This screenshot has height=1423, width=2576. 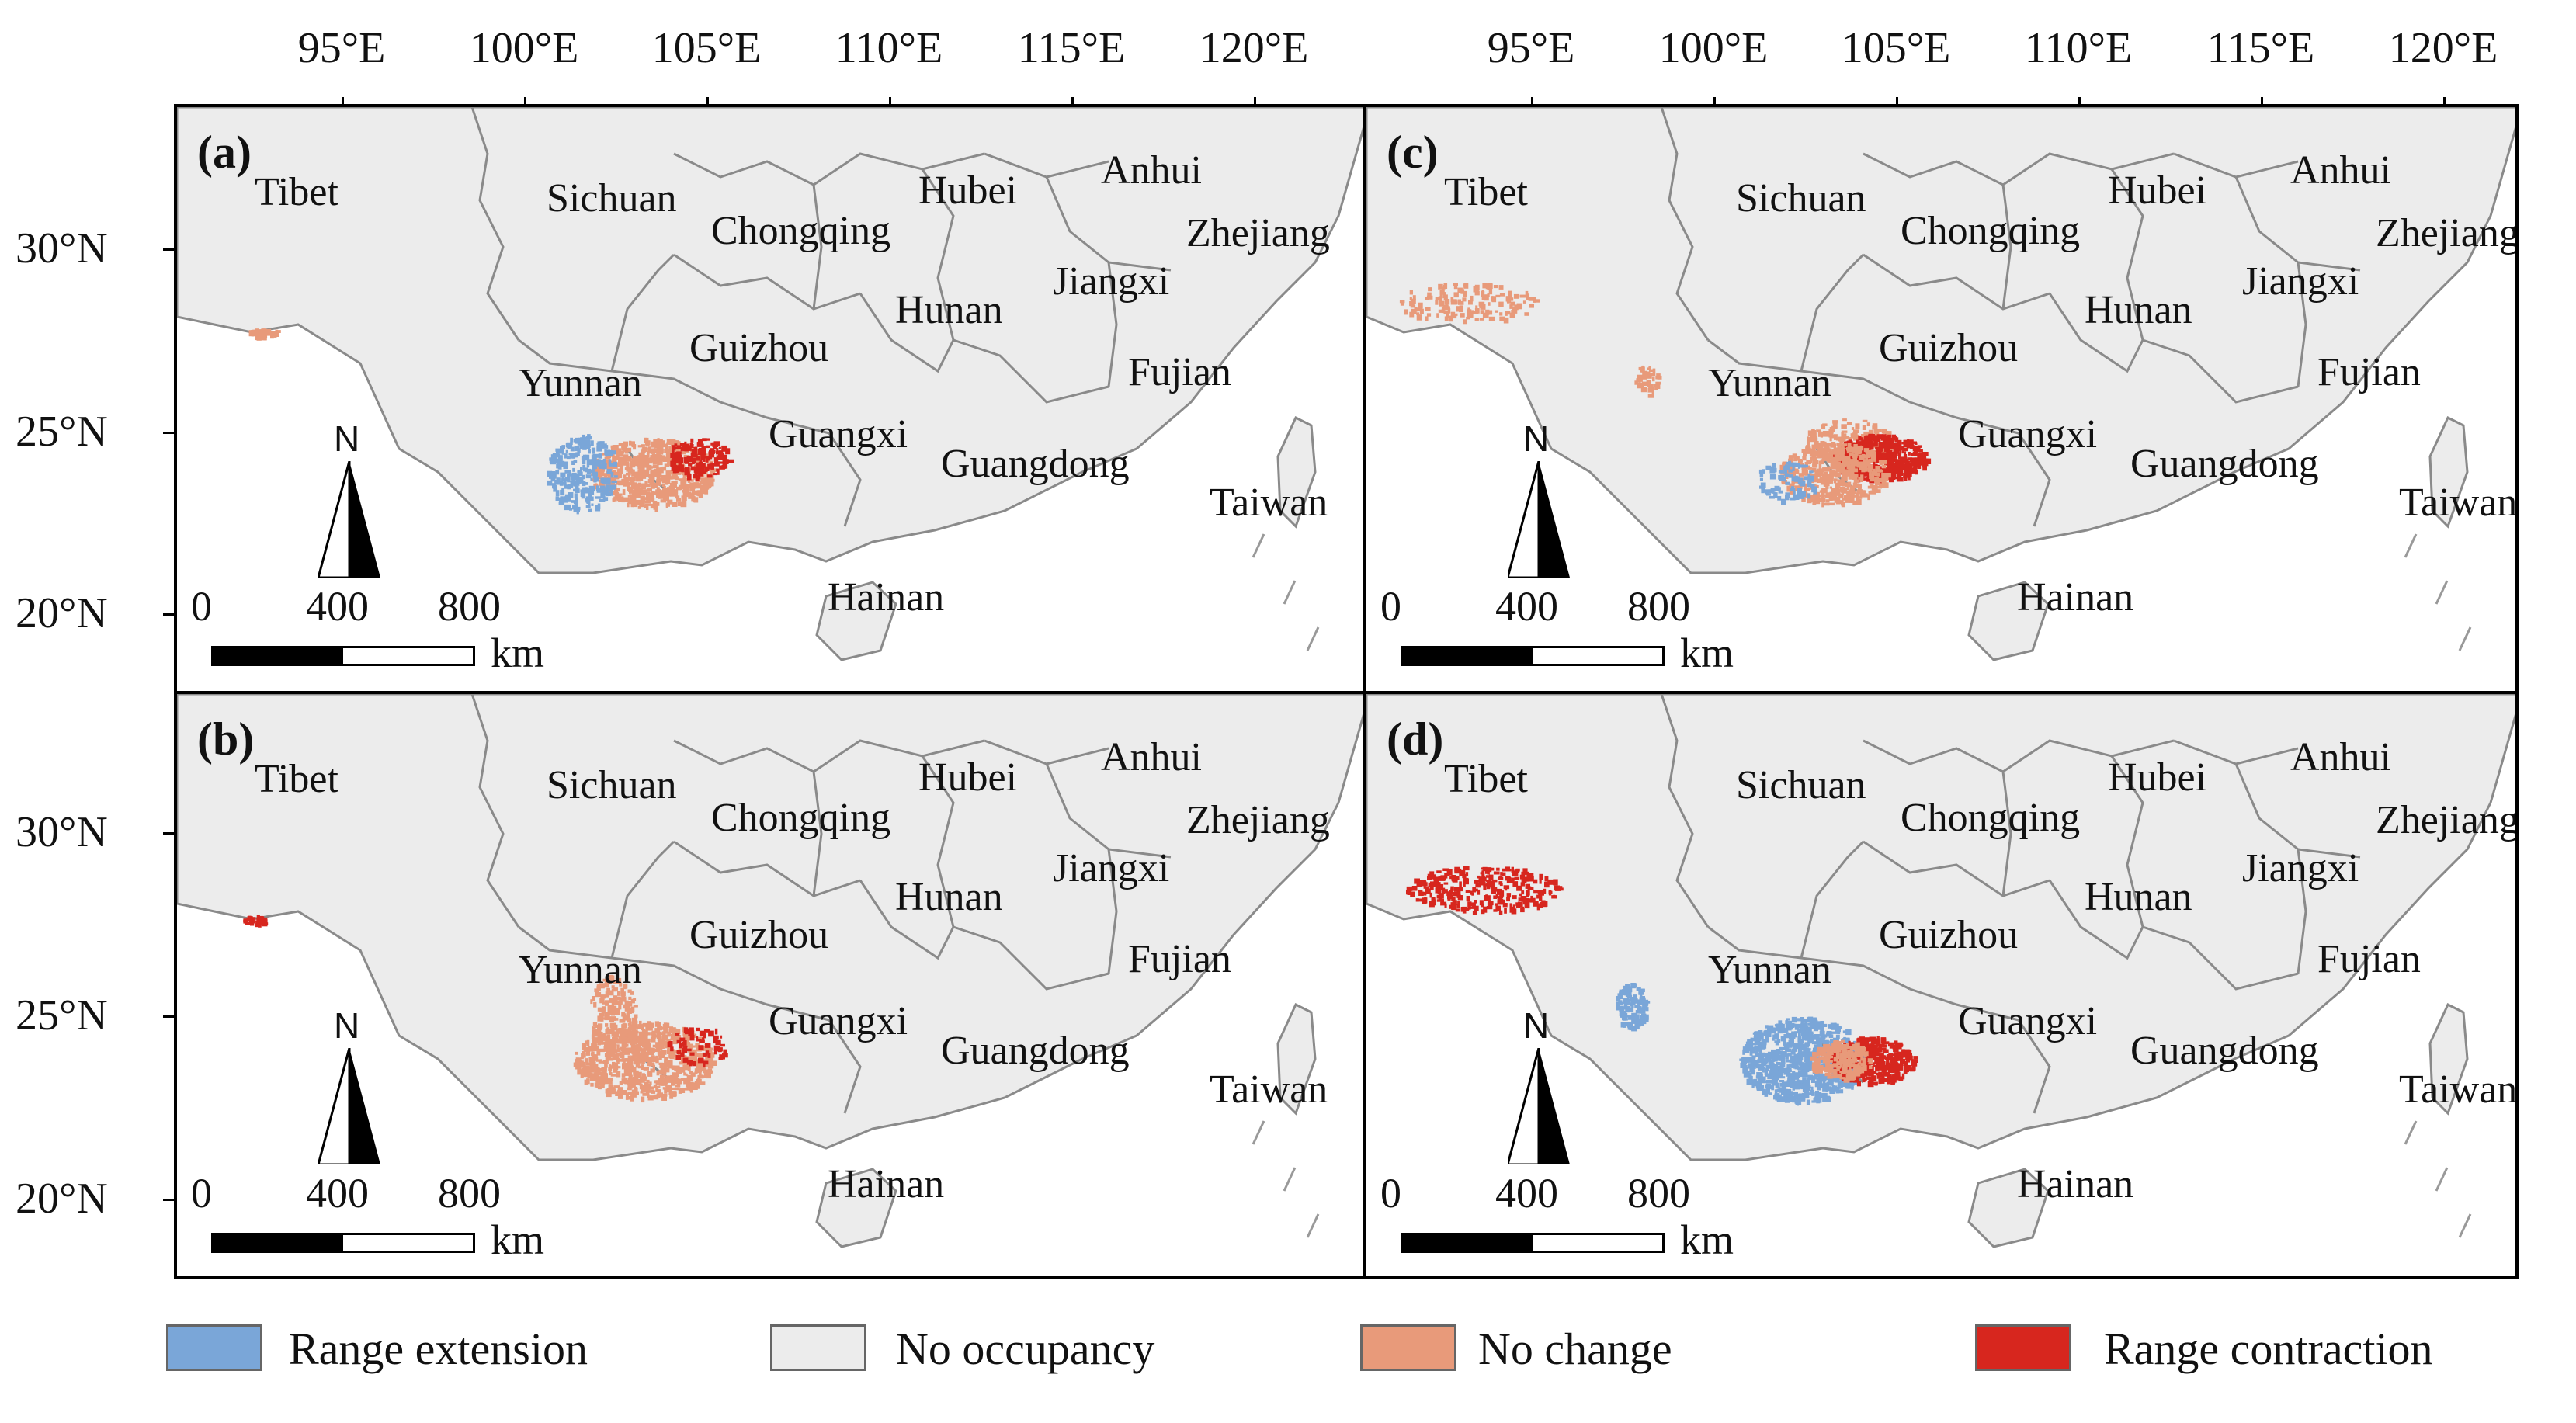 I want to click on province-label-yunnan: Yunnan, so click(x=580, y=970).